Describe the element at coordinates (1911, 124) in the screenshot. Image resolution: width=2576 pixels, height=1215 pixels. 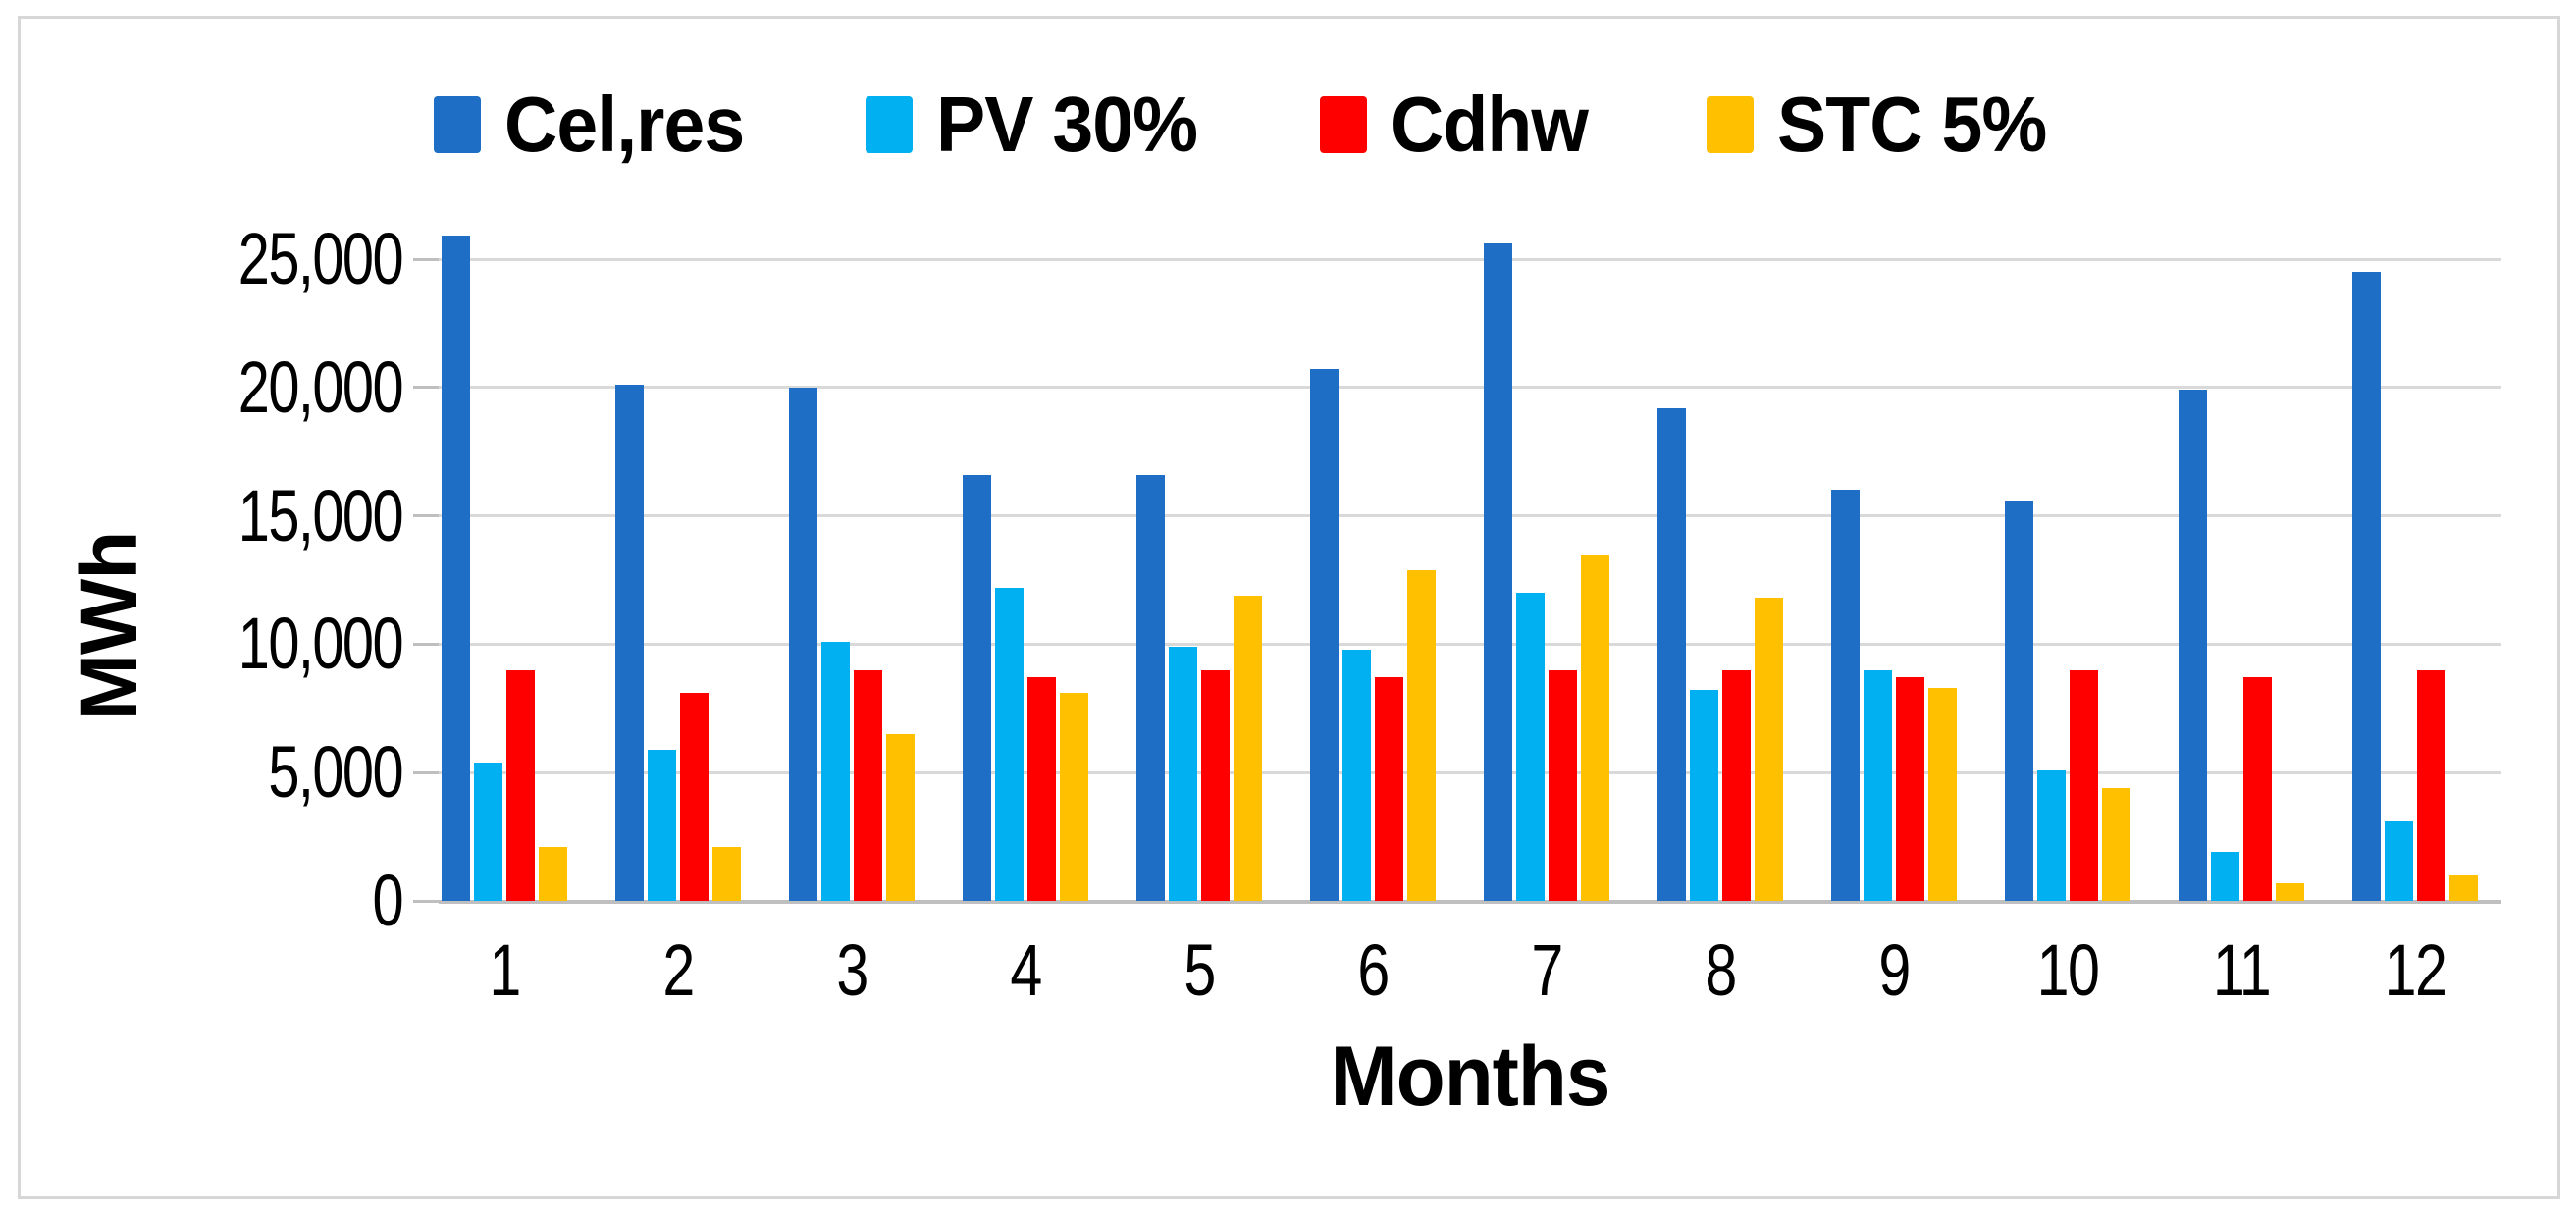
I see `legend-label: STC 5%` at that location.